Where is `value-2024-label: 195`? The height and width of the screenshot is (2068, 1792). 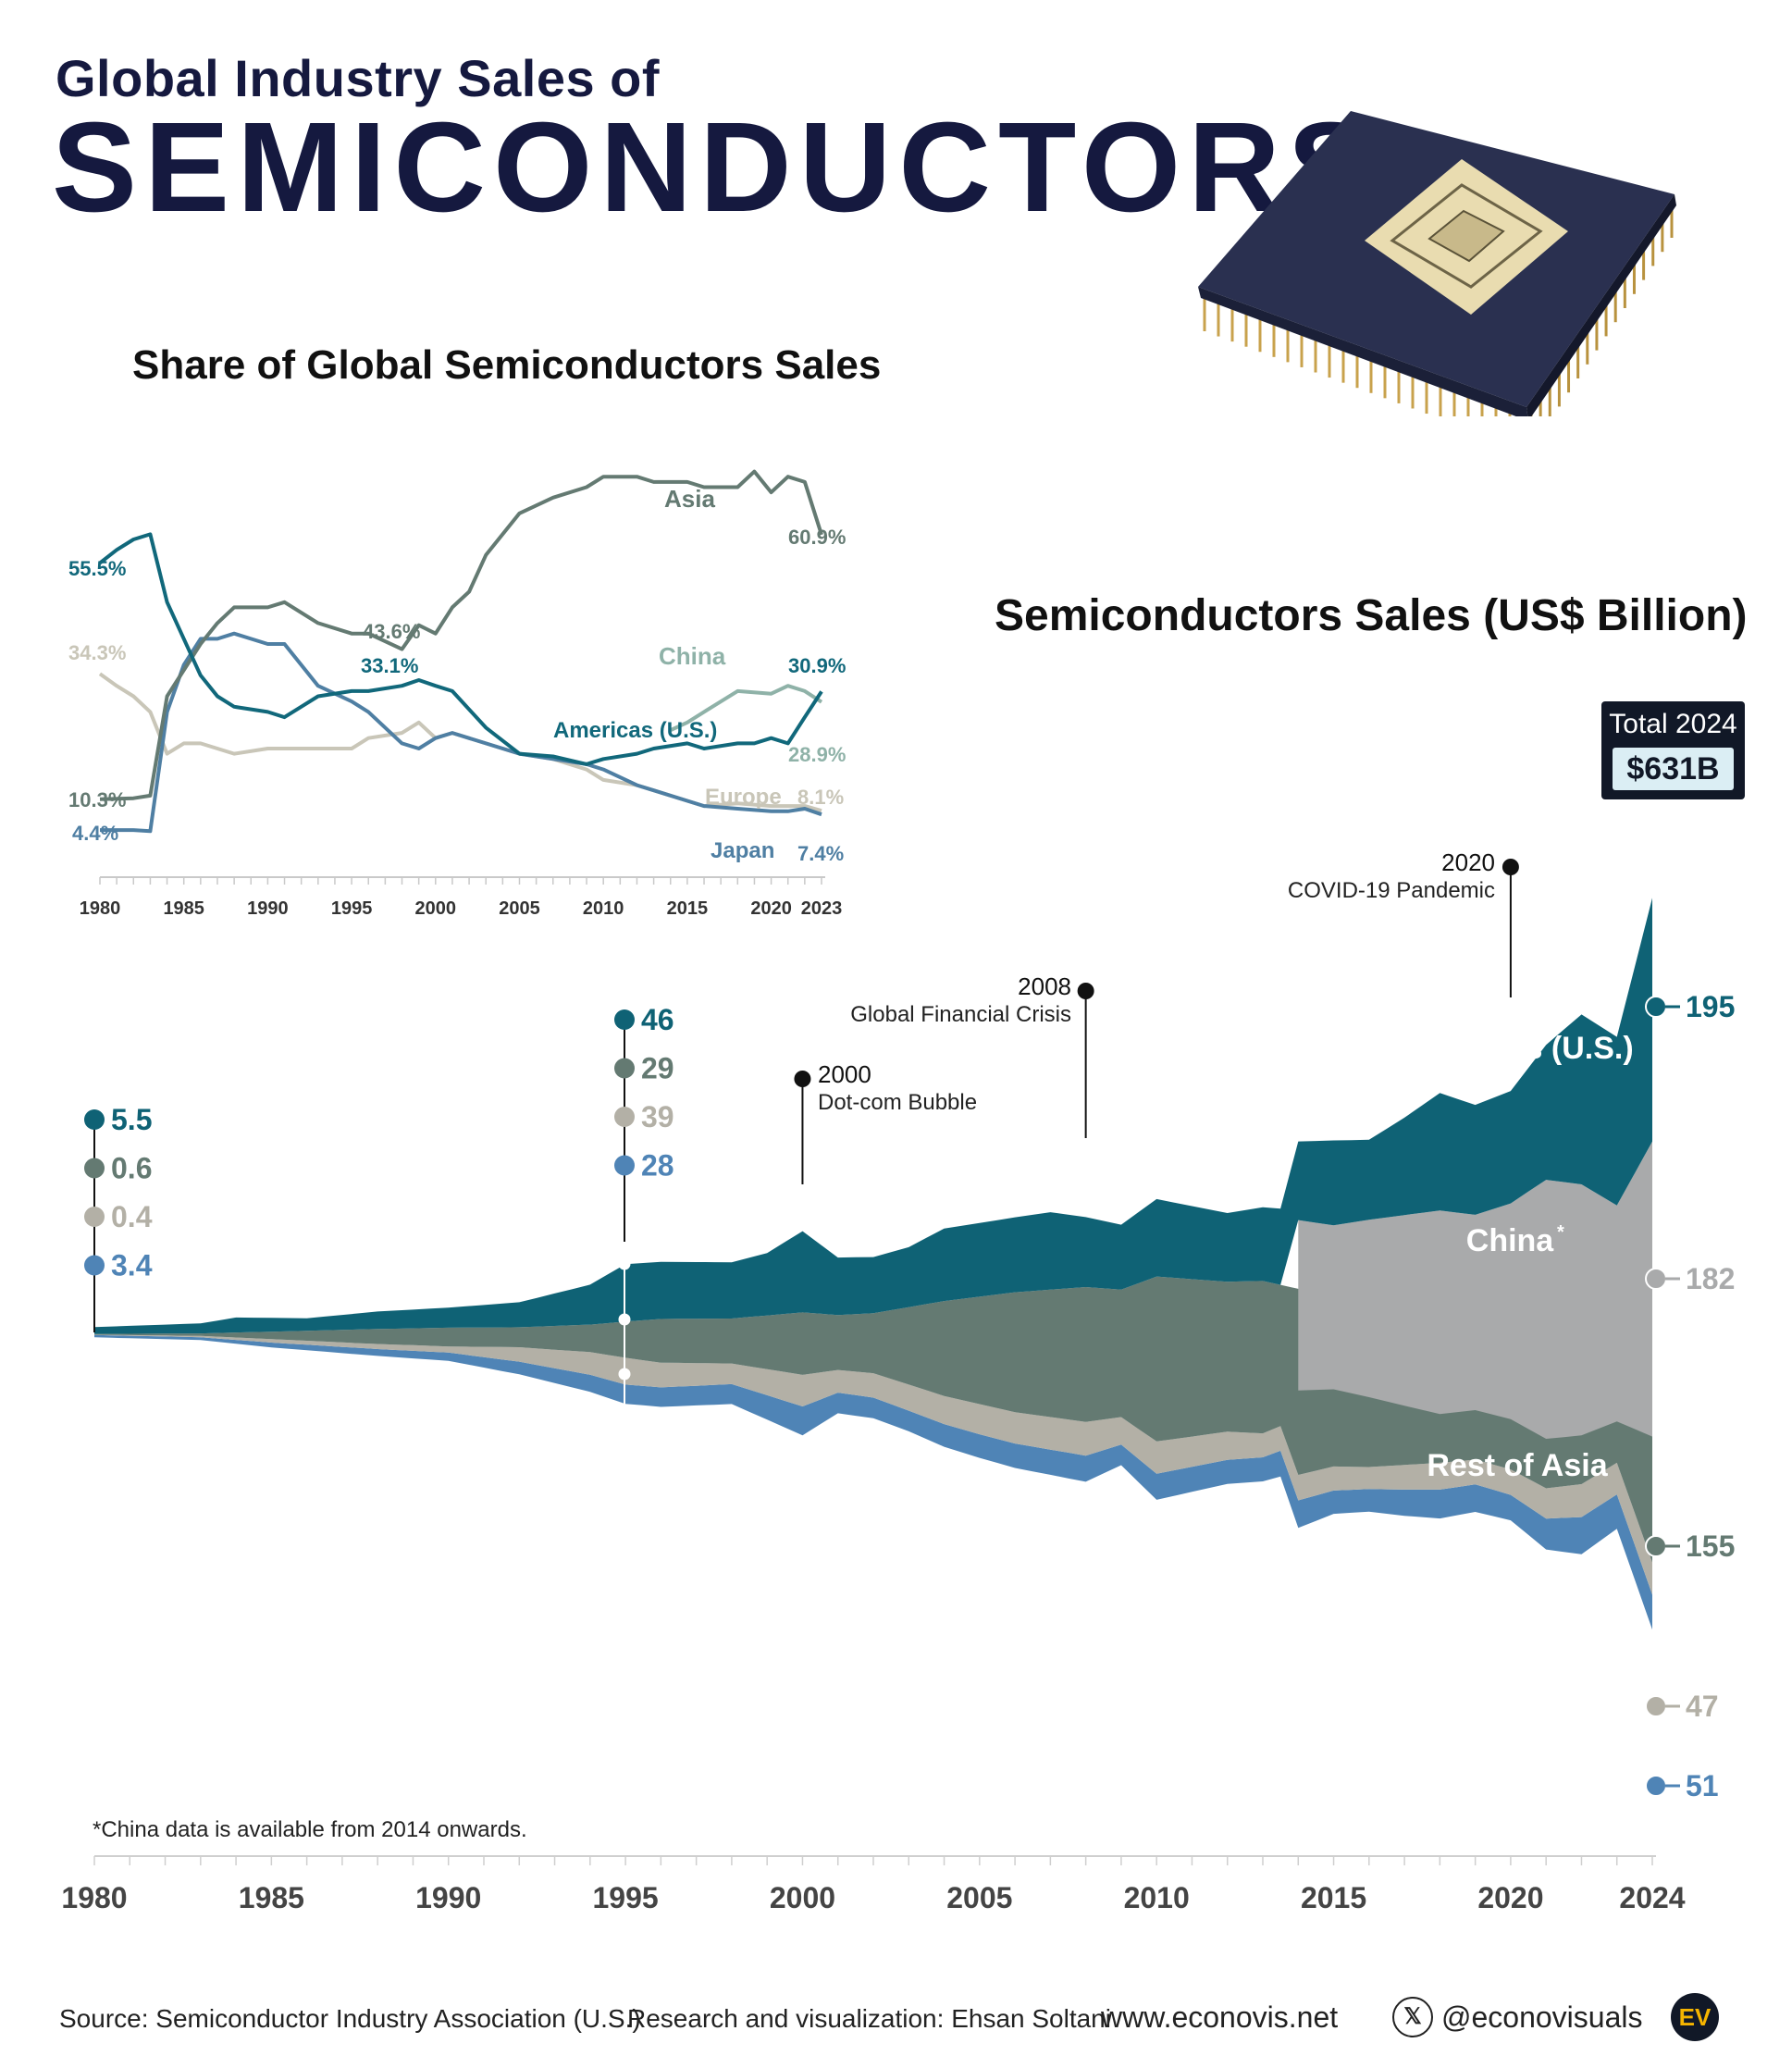 value-2024-label: 195 is located at coordinates (1711, 1006).